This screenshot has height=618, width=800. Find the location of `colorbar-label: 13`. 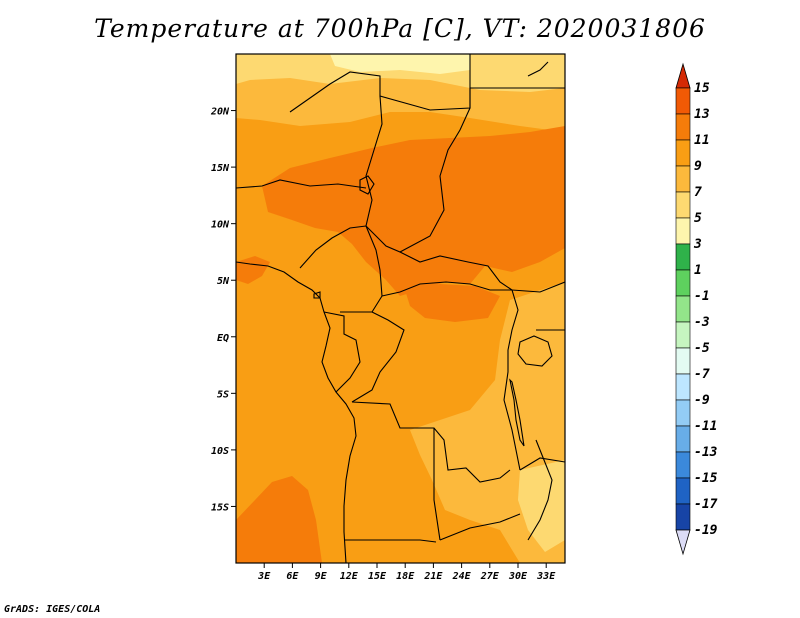

colorbar-label: 13 is located at coordinates (702, 114).